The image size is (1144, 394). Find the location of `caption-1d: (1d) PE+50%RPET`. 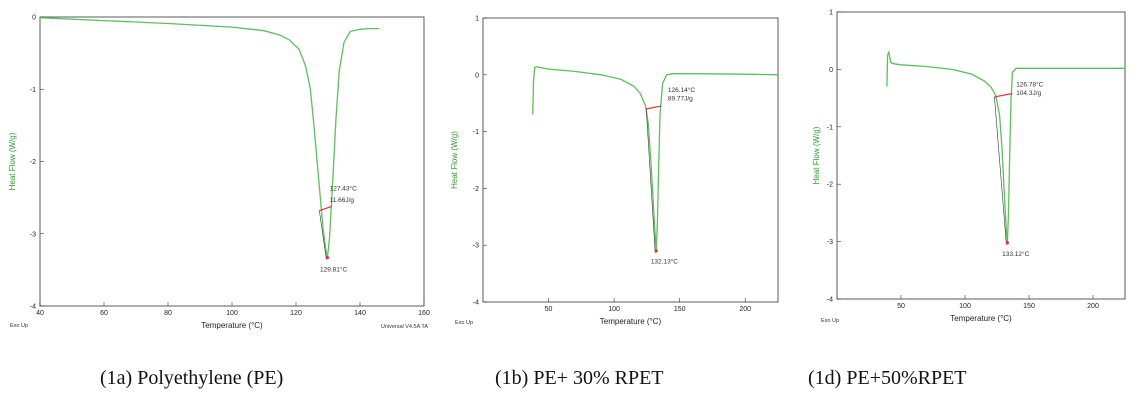

caption-1d: (1d) PE+50%RPET is located at coordinates (887, 378).